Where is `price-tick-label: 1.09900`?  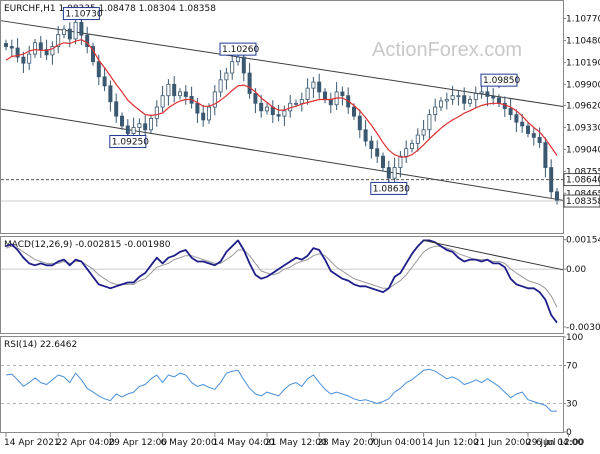
price-tick-label: 1.09900 is located at coordinates (583, 85).